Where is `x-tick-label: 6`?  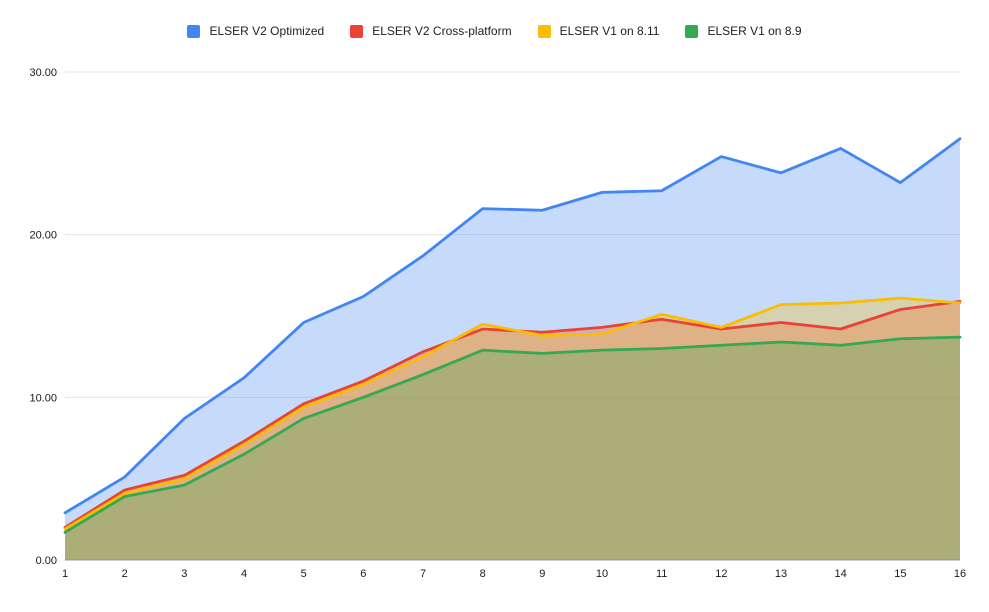
x-tick-label: 6 is located at coordinates (363, 574).